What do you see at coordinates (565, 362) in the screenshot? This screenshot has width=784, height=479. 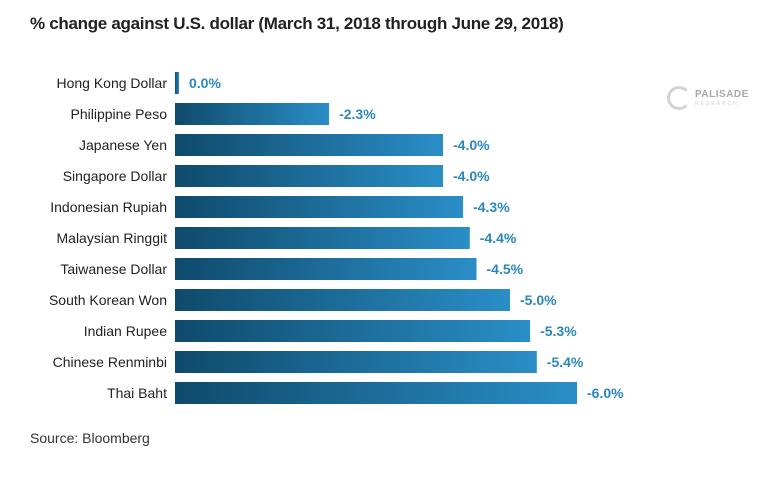 I see `value-label: -5.4%` at bounding box center [565, 362].